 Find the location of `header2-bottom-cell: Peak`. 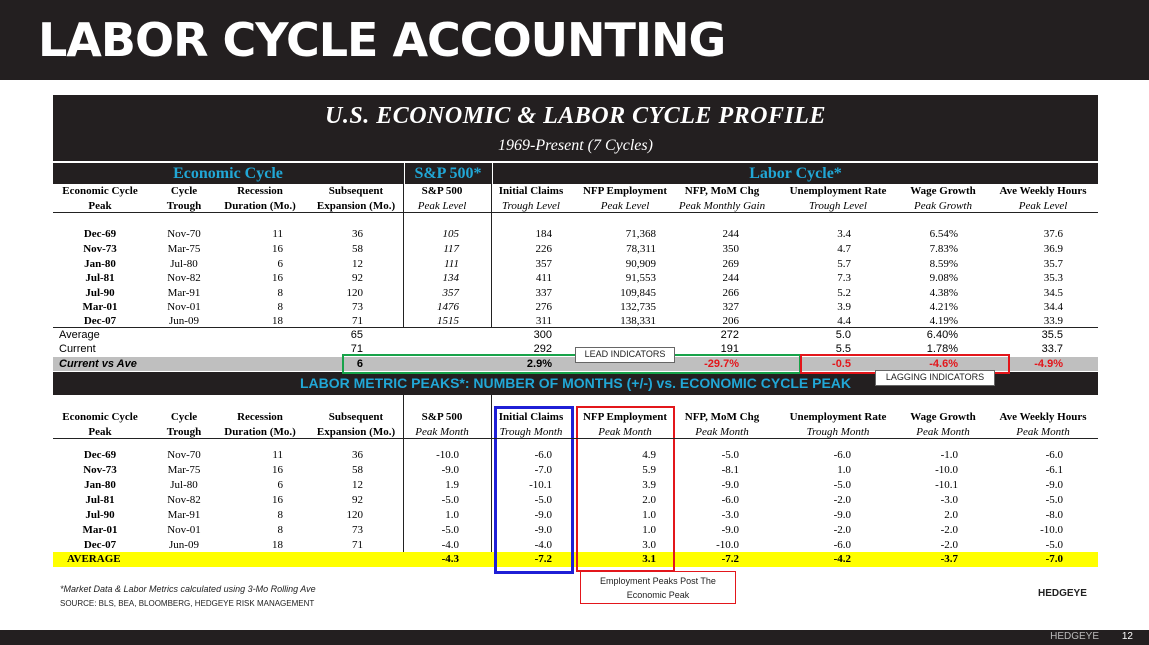

header2-bottom-cell: Peak is located at coordinates (100, 432).